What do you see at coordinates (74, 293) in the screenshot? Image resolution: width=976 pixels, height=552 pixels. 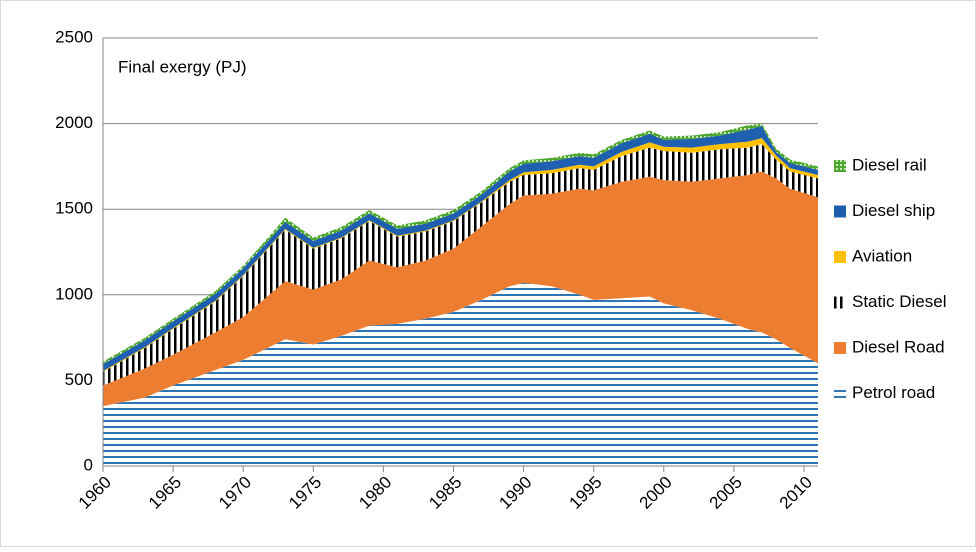 I see `y-tick-label: 1000` at bounding box center [74, 293].